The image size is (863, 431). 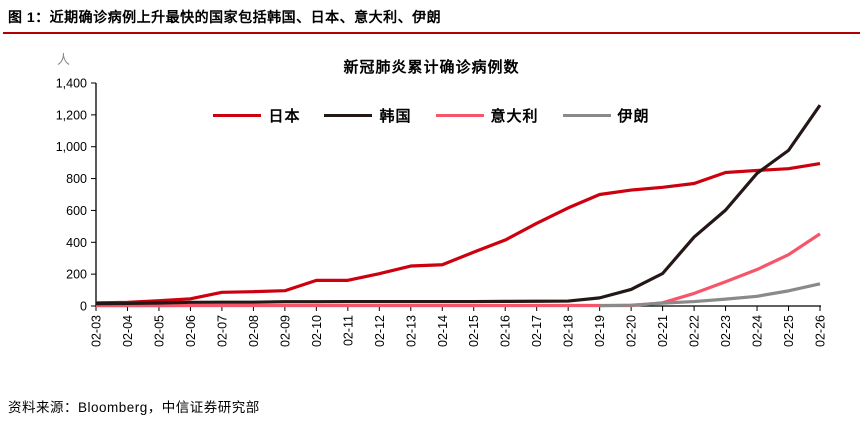 I want to click on legend-label-italy: 意大利, so click(x=514, y=116).